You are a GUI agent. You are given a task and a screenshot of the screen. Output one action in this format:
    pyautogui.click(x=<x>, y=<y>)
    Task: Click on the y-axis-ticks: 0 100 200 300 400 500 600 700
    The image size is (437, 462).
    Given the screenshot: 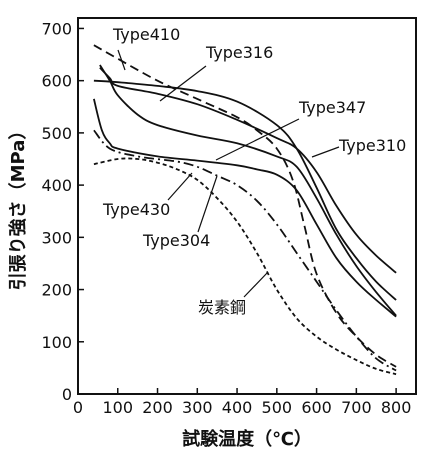 What is the action you would take?
    pyautogui.click(x=62, y=211)
    